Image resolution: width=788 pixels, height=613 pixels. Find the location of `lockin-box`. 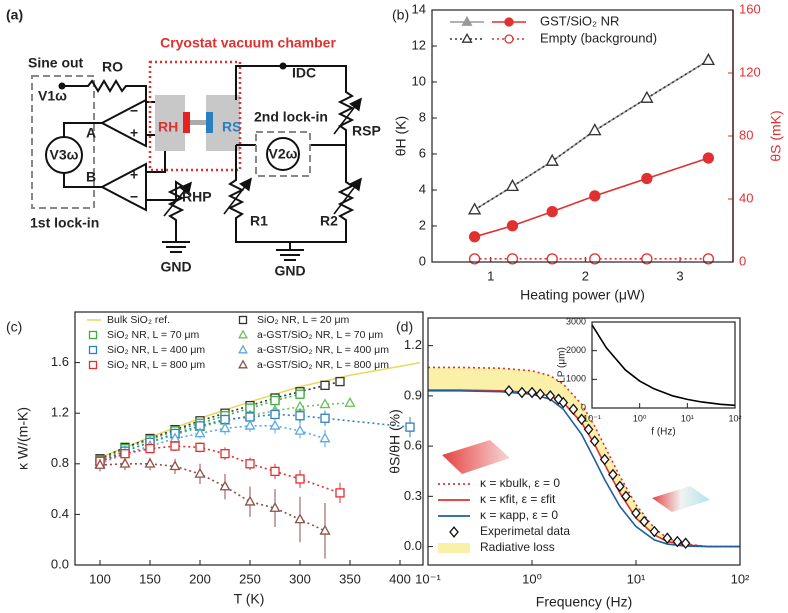

lockin-box is located at coordinates (283, 154).